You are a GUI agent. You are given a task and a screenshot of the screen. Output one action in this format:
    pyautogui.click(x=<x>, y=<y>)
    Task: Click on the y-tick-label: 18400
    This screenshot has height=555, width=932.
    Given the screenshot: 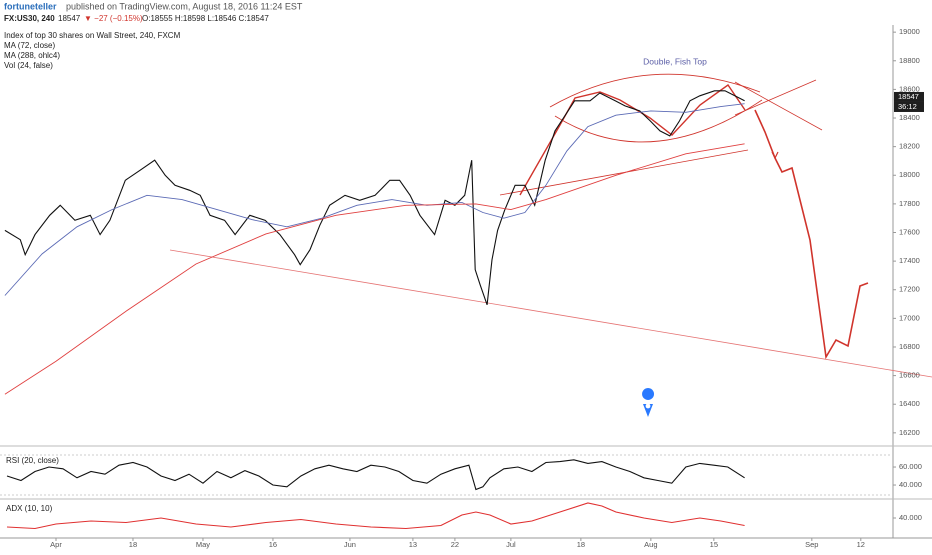 What is the action you would take?
    pyautogui.click(x=909, y=117)
    